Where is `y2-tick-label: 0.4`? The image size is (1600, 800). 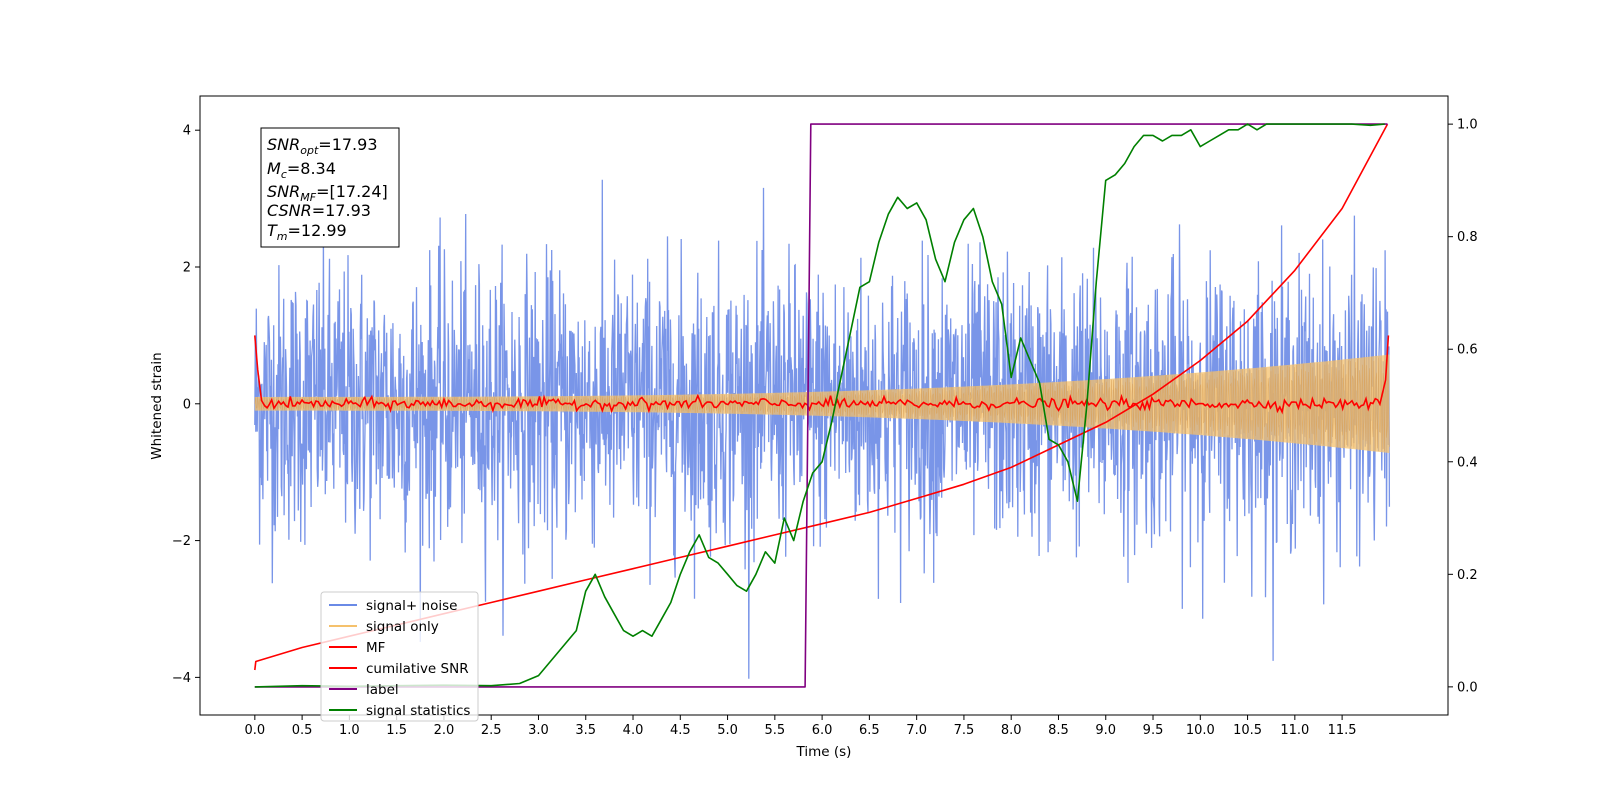
y2-tick-label: 0.4 is located at coordinates (1467, 462).